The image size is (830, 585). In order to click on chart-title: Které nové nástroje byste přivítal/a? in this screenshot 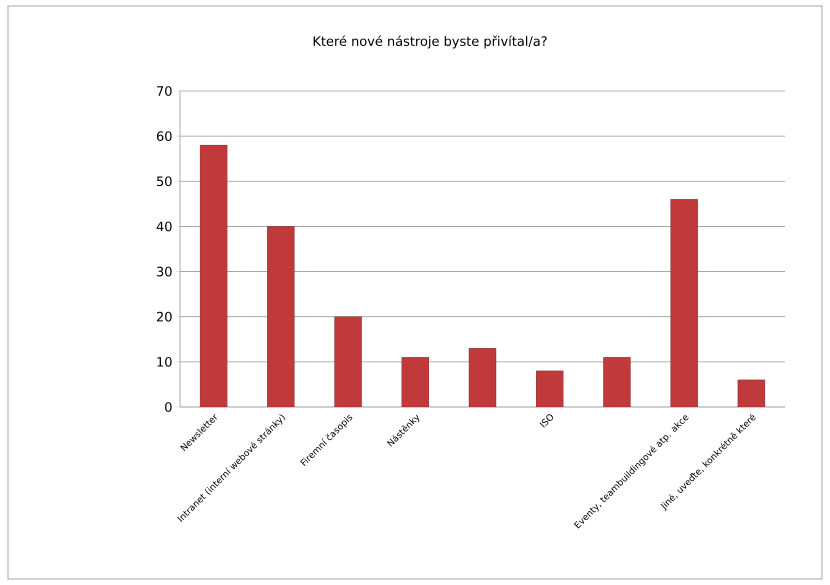, I will do `click(430, 42)`.